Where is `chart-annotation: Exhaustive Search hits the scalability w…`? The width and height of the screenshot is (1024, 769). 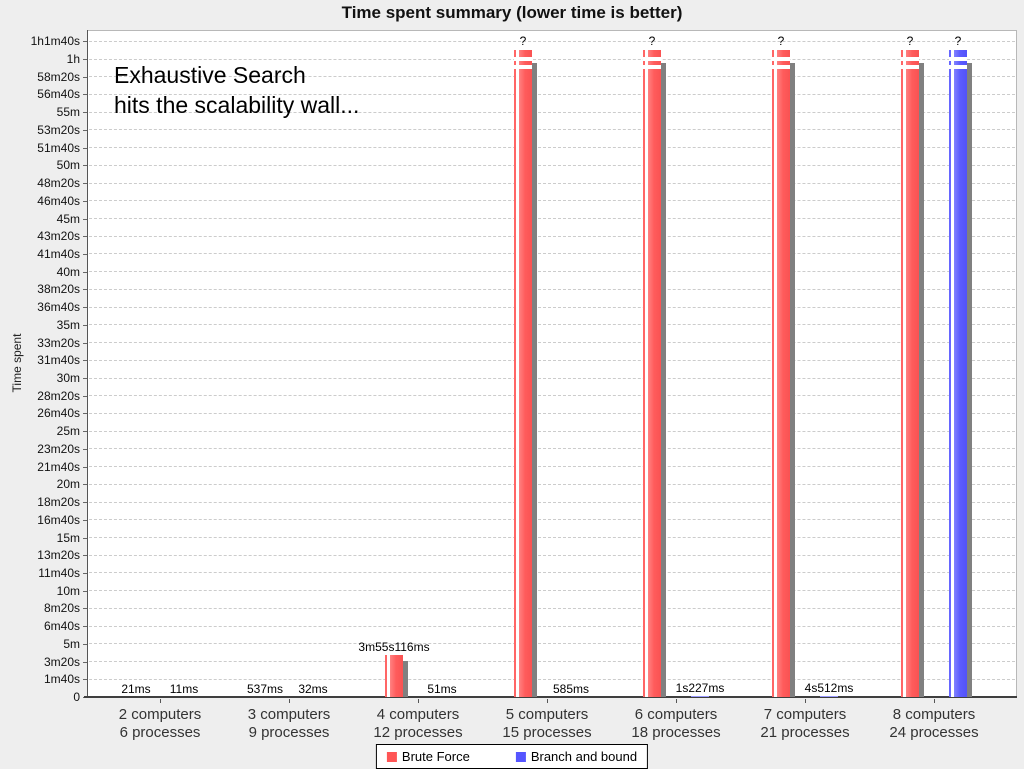
chart-annotation: Exhaustive Search hits the scalability w… is located at coordinates (236, 90).